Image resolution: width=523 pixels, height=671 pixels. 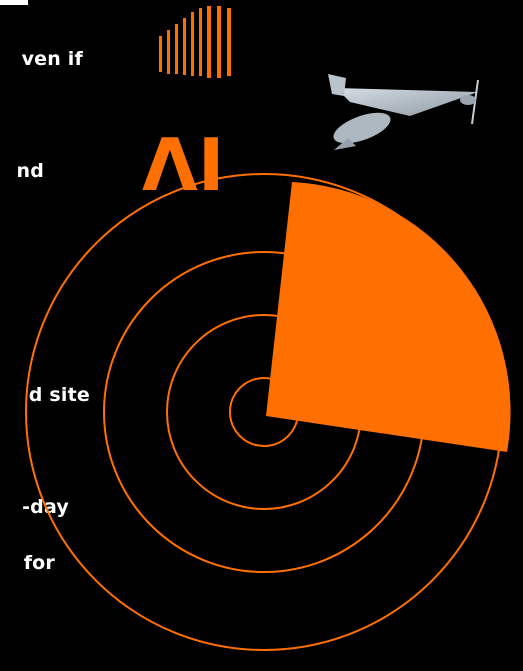 I want to click on logo-text: ΛI, so click(x=183, y=158).